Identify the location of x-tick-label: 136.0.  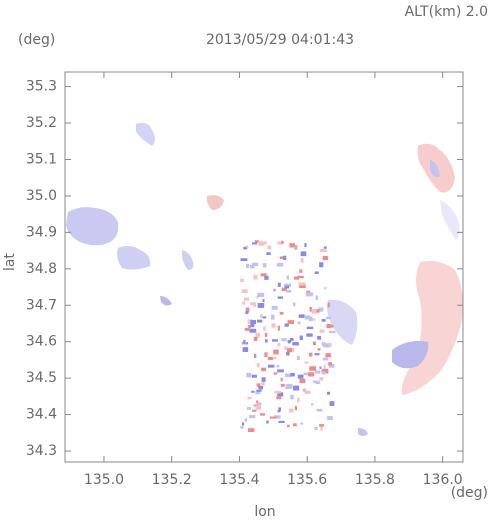
(443, 480).